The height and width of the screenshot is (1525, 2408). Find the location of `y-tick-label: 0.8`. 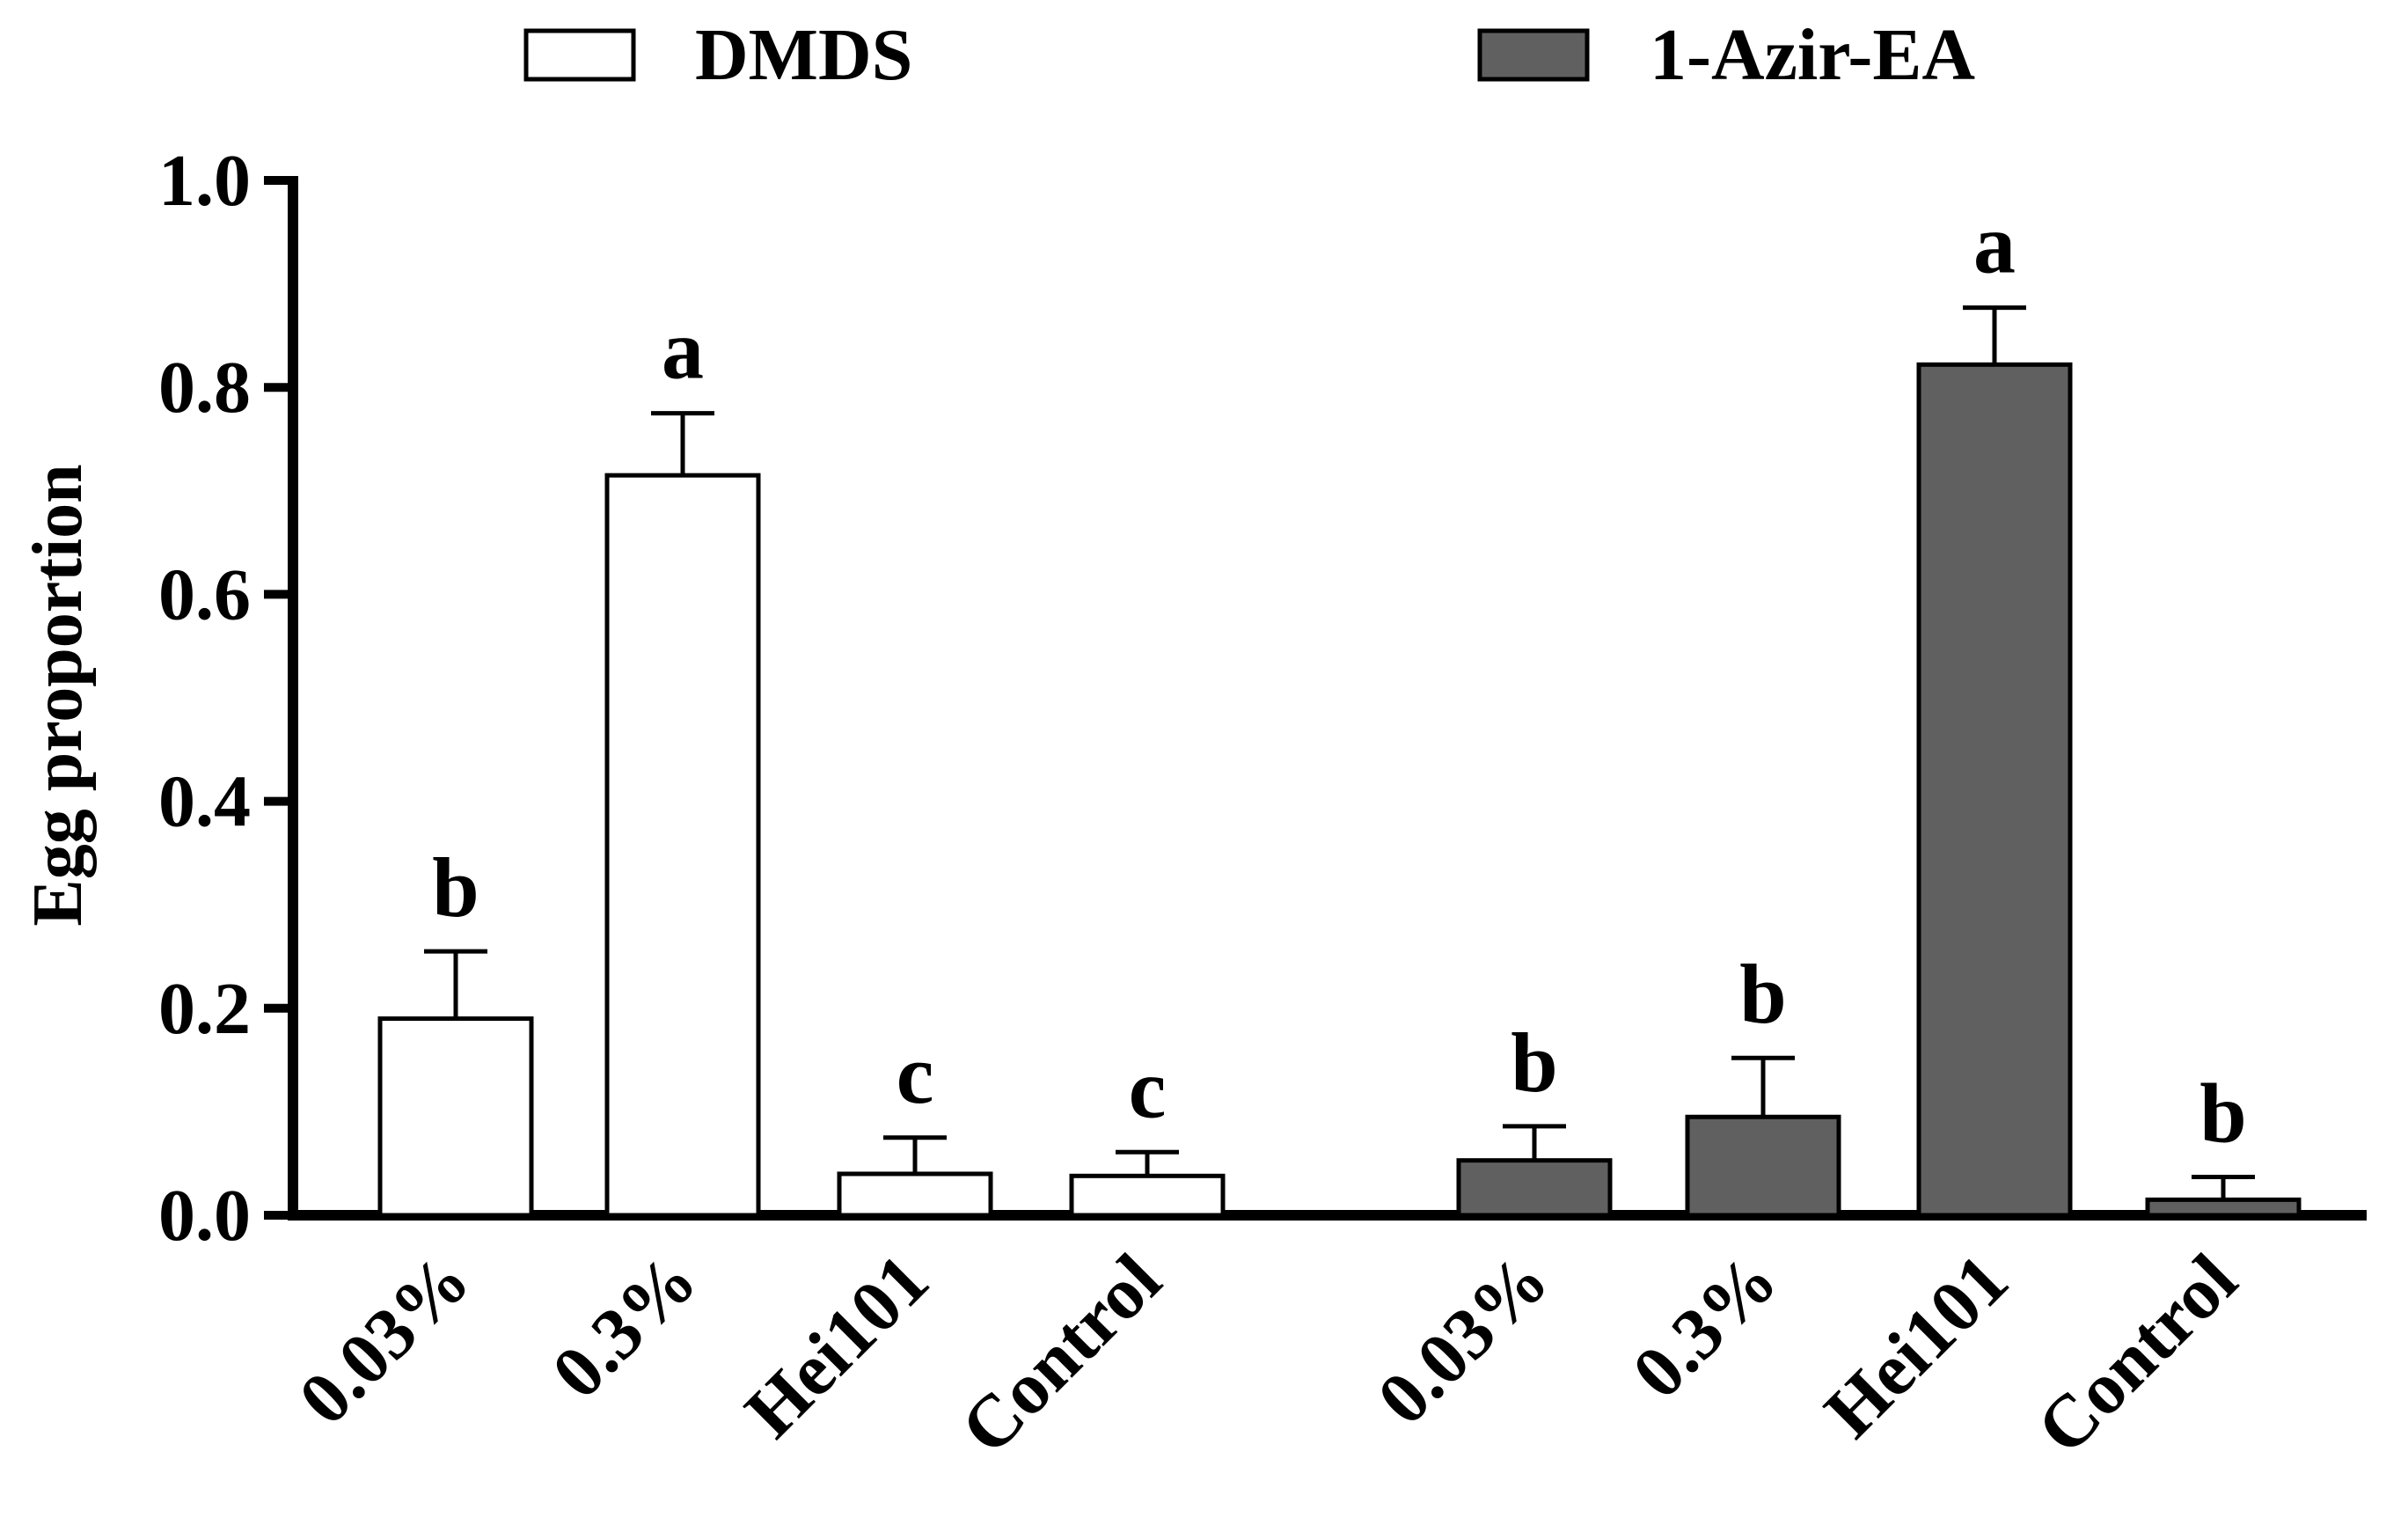

y-tick-label: 0.8 is located at coordinates (204, 388).